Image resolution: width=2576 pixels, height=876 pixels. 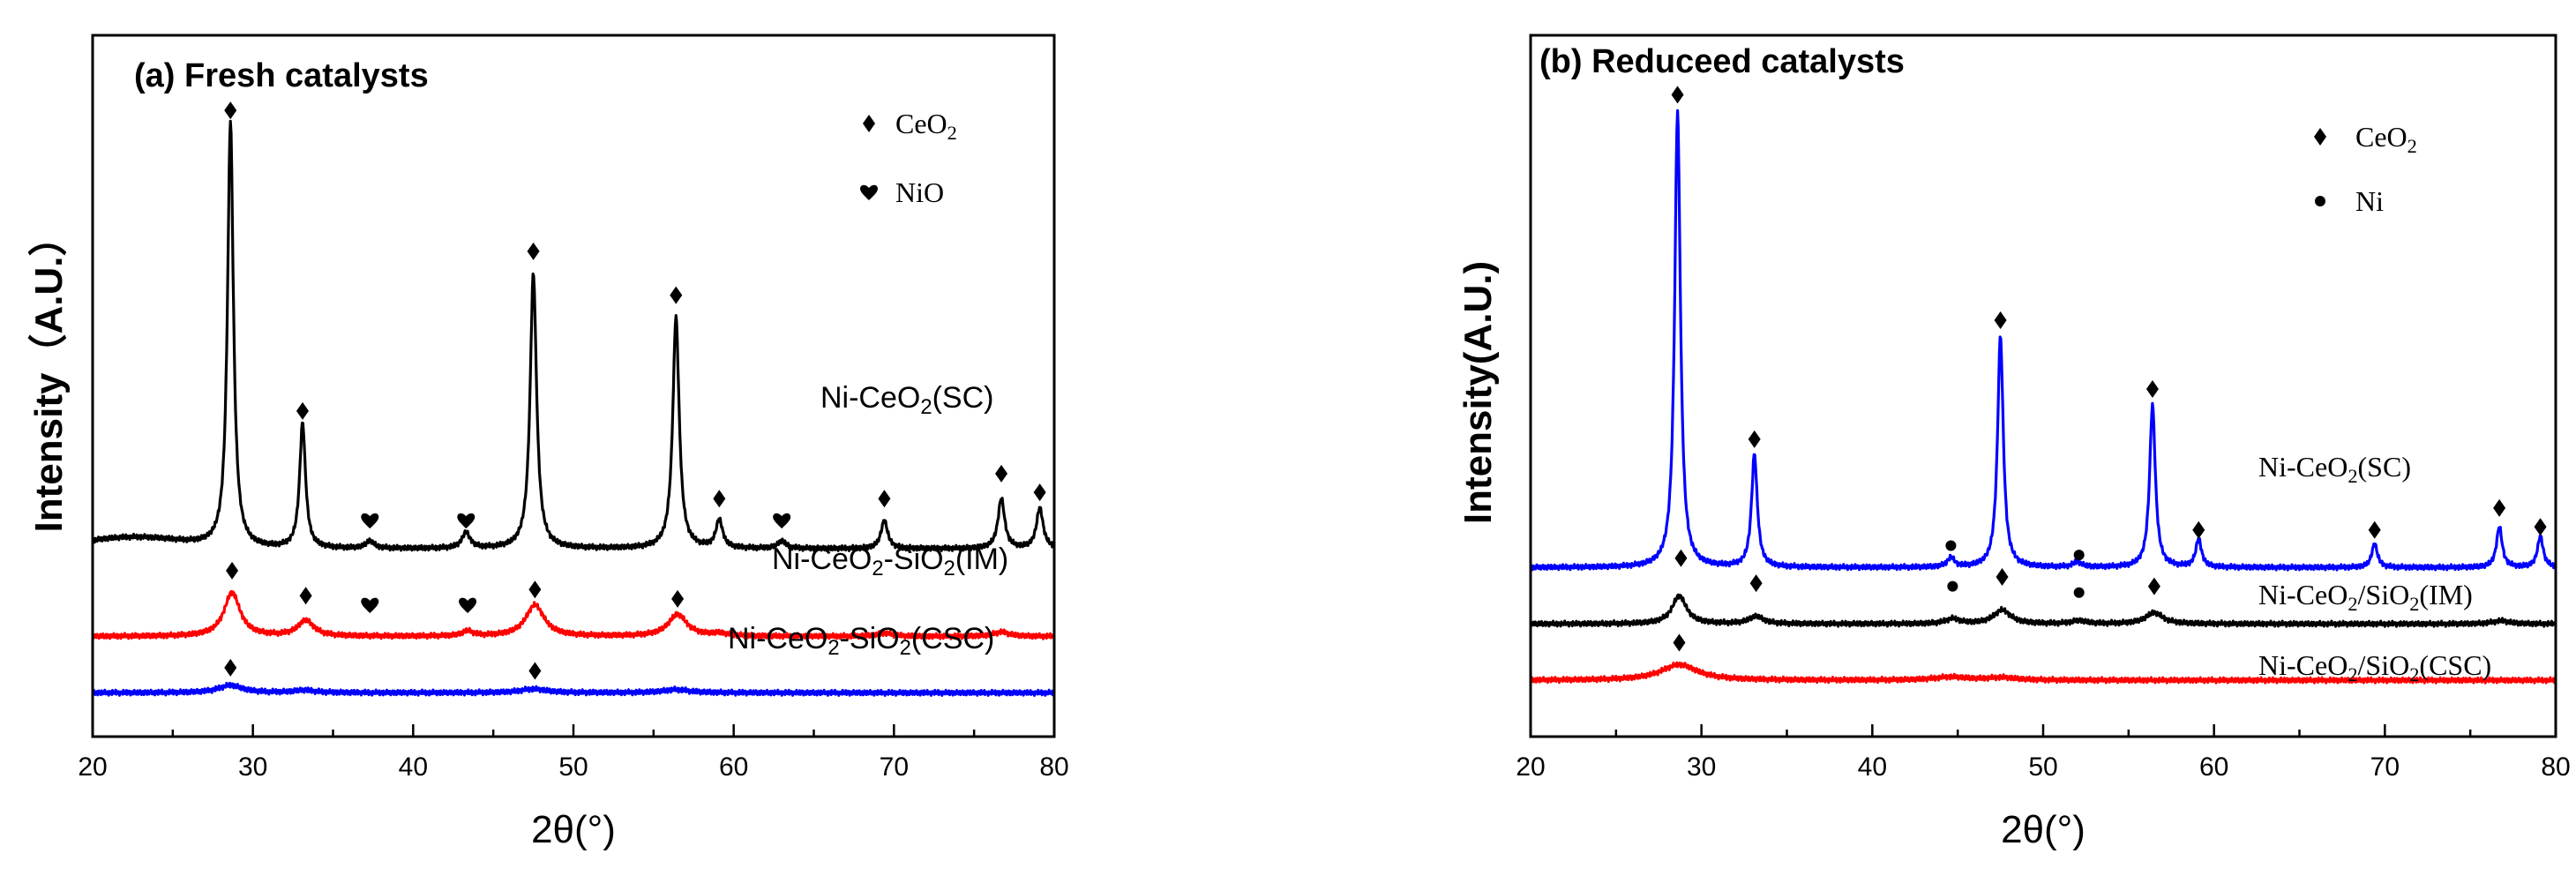 What do you see at coordinates (920, 192) in the screenshot?
I see `legend-label-1: NiO` at bounding box center [920, 192].